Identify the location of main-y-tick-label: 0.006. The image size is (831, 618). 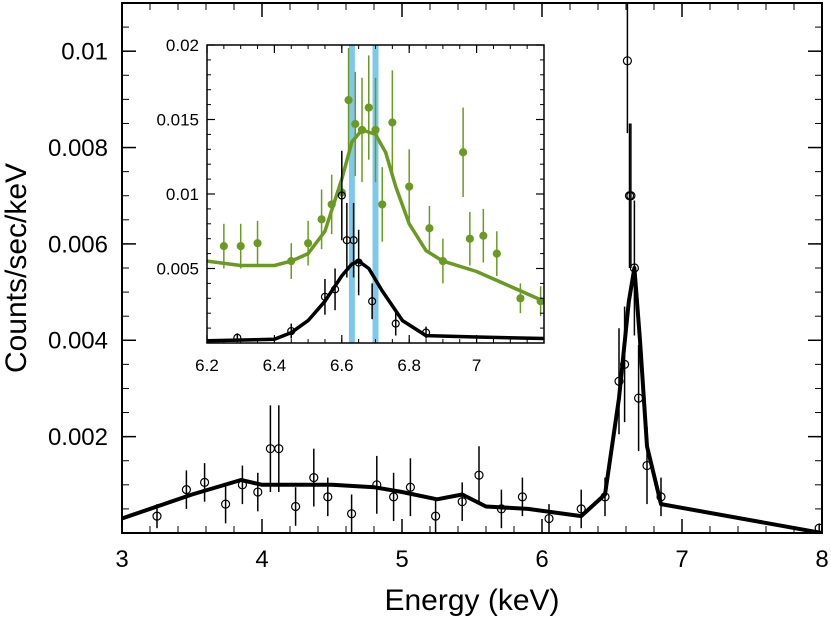
(78, 244).